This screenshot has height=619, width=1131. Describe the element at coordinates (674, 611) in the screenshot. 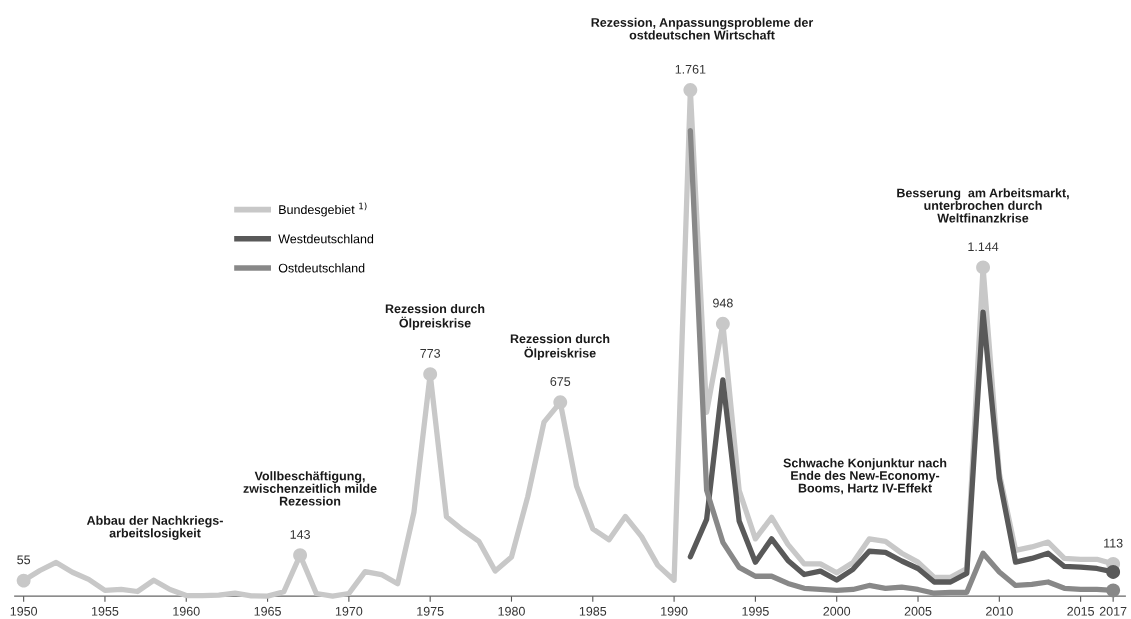

I see `x-tick-label: 1990` at that location.